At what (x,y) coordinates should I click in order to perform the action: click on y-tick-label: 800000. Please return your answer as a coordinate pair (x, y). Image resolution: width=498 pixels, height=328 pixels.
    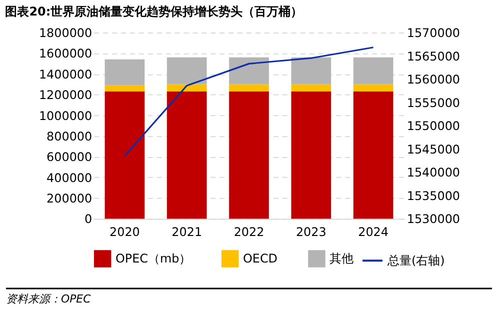
    Looking at the image, I should click on (69, 136).